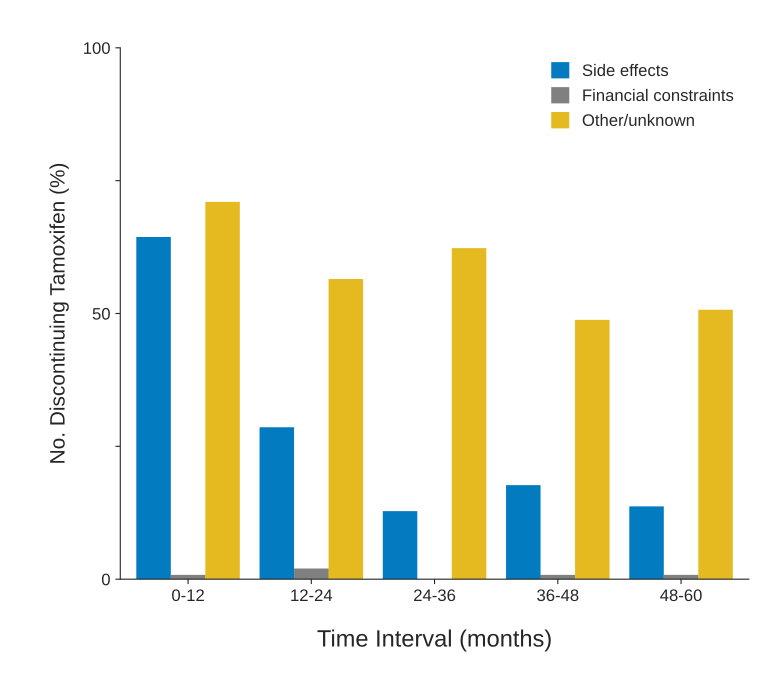  What do you see at coordinates (59, 313) in the screenshot?
I see `y-axis-title: No. Discontinuing Tamoxifen (%)` at bounding box center [59, 313].